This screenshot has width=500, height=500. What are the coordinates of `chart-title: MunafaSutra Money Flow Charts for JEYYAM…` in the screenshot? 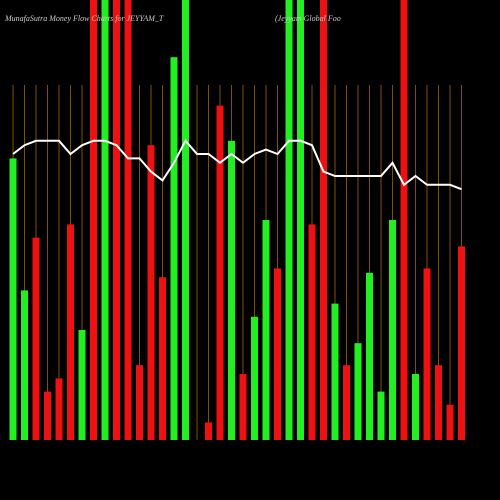 It's located at (84, 18).